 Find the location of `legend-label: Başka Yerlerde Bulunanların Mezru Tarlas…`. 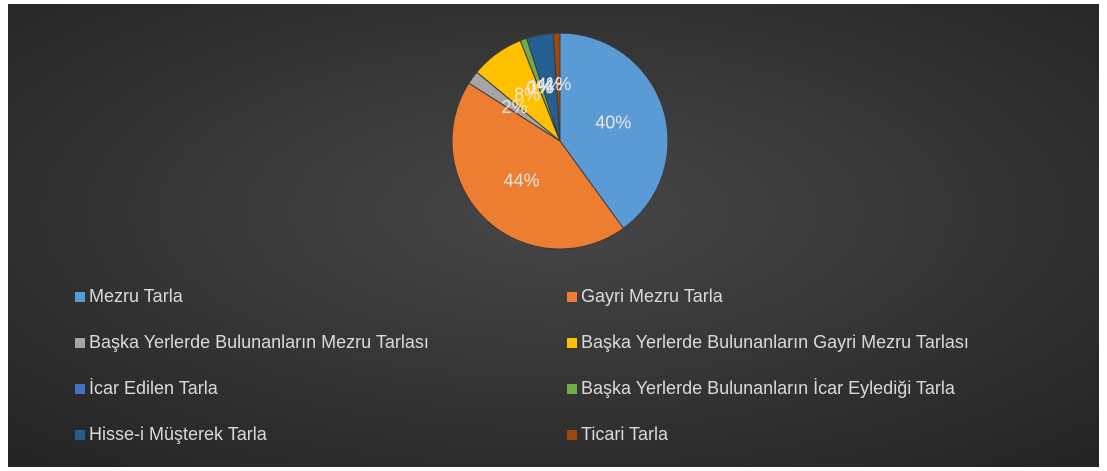

legend-label: Başka Yerlerde Bulunanların Mezru Tarlas… is located at coordinates (259, 342).